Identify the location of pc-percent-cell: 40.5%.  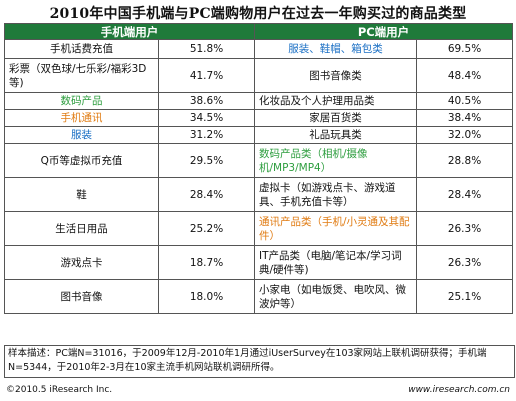
(464, 101).